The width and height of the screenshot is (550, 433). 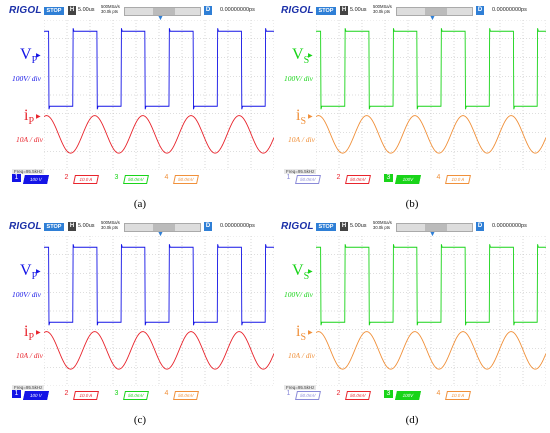 I want to click on current-label: iP, so click(x=29, y=117).